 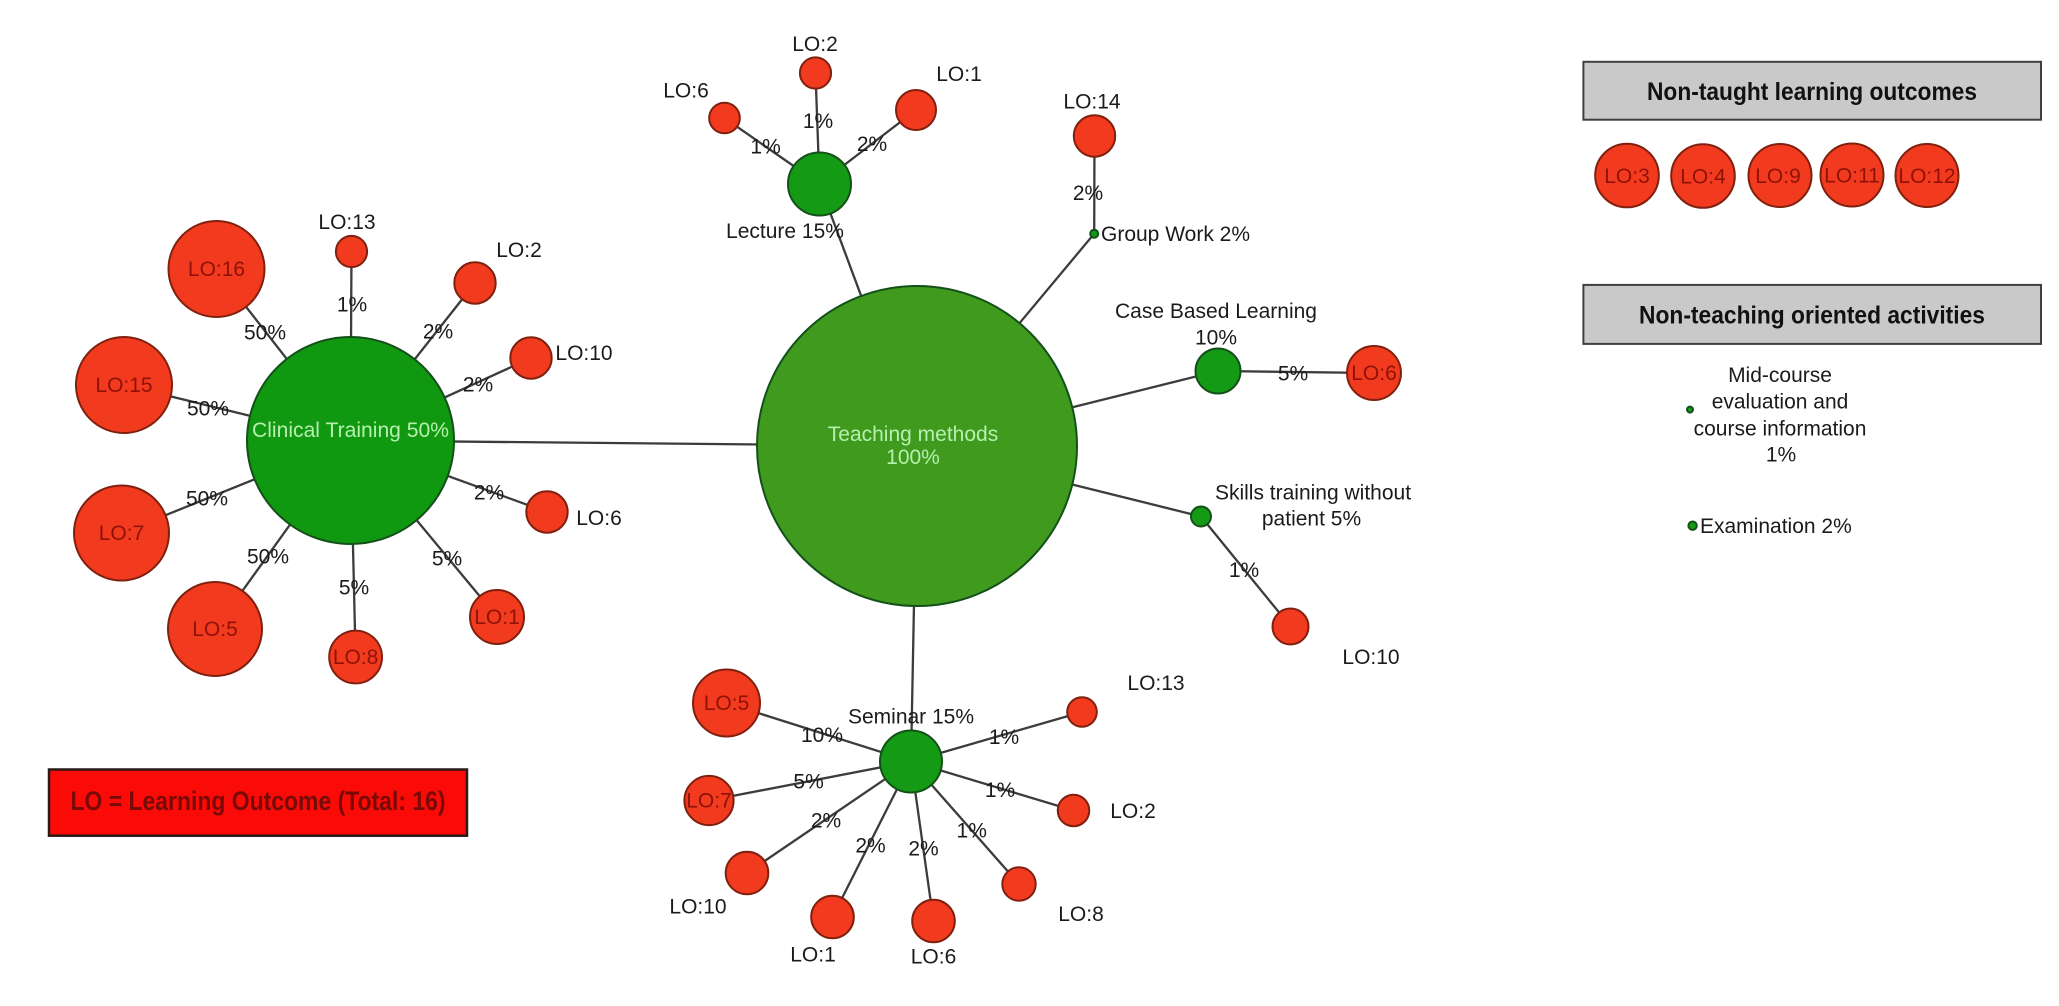 What do you see at coordinates (1627, 176) in the screenshot?
I see `svg-text: LO:3` at bounding box center [1627, 176].